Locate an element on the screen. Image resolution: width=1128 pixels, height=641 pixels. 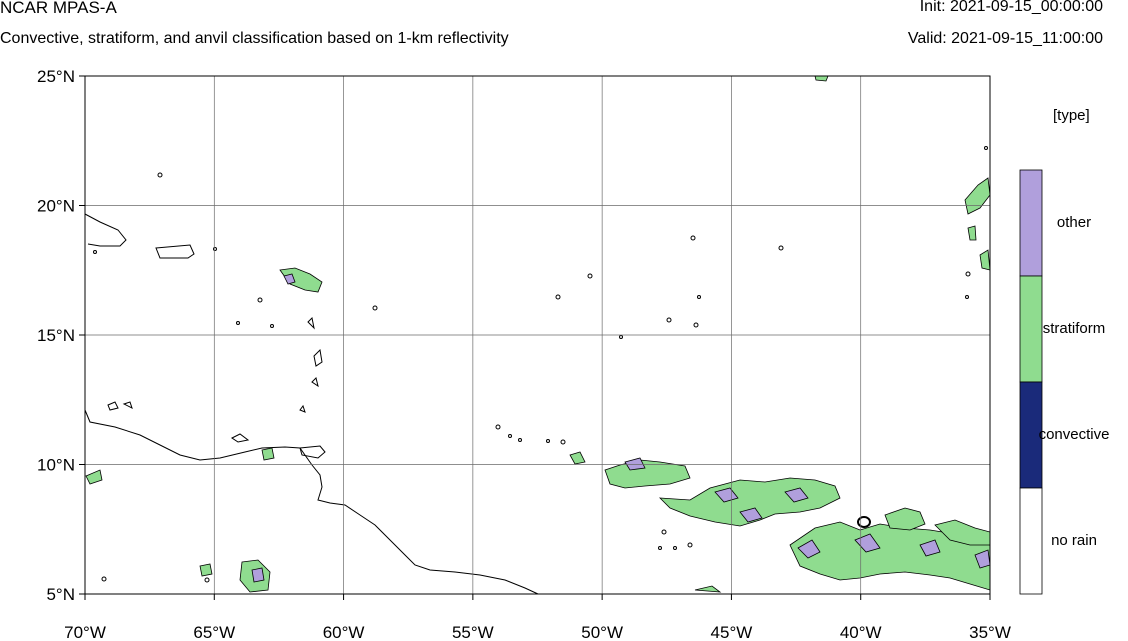
legend-label: convective is located at coordinates (1074, 434).